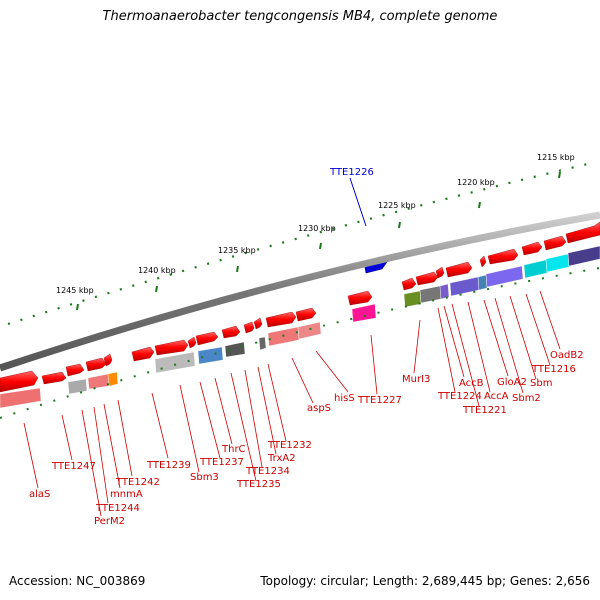 The image size is (600, 600). Describe the element at coordinates (471, 383) in the screenshot. I see `gene-label-accb: AccB` at that location.